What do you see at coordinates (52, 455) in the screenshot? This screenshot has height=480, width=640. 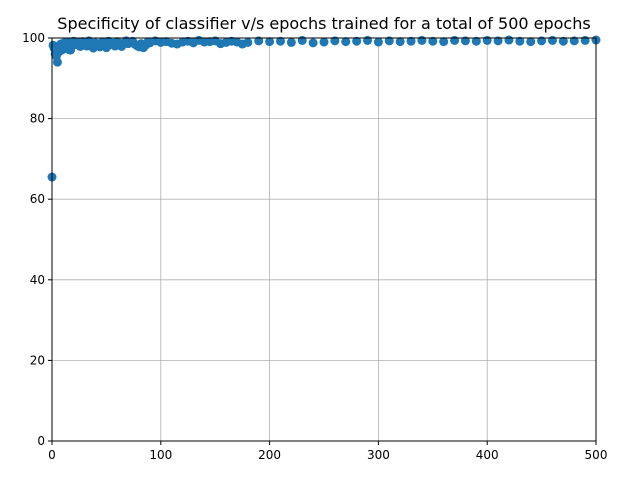 I see `x-tick-label: 0` at bounding box center [52, 455].